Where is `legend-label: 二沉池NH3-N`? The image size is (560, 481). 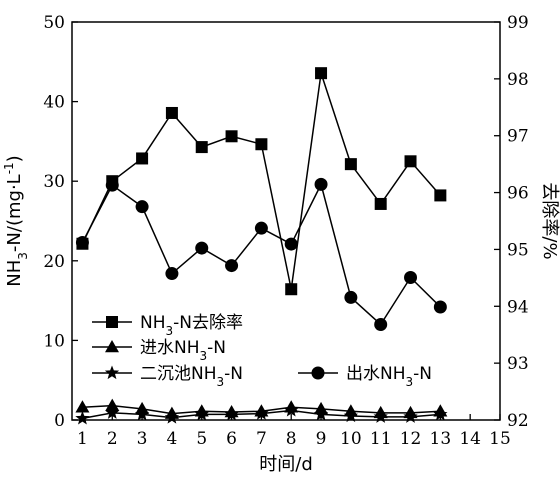
legend-label: 二沉池NH3-N is located at coordinates (191, 376).